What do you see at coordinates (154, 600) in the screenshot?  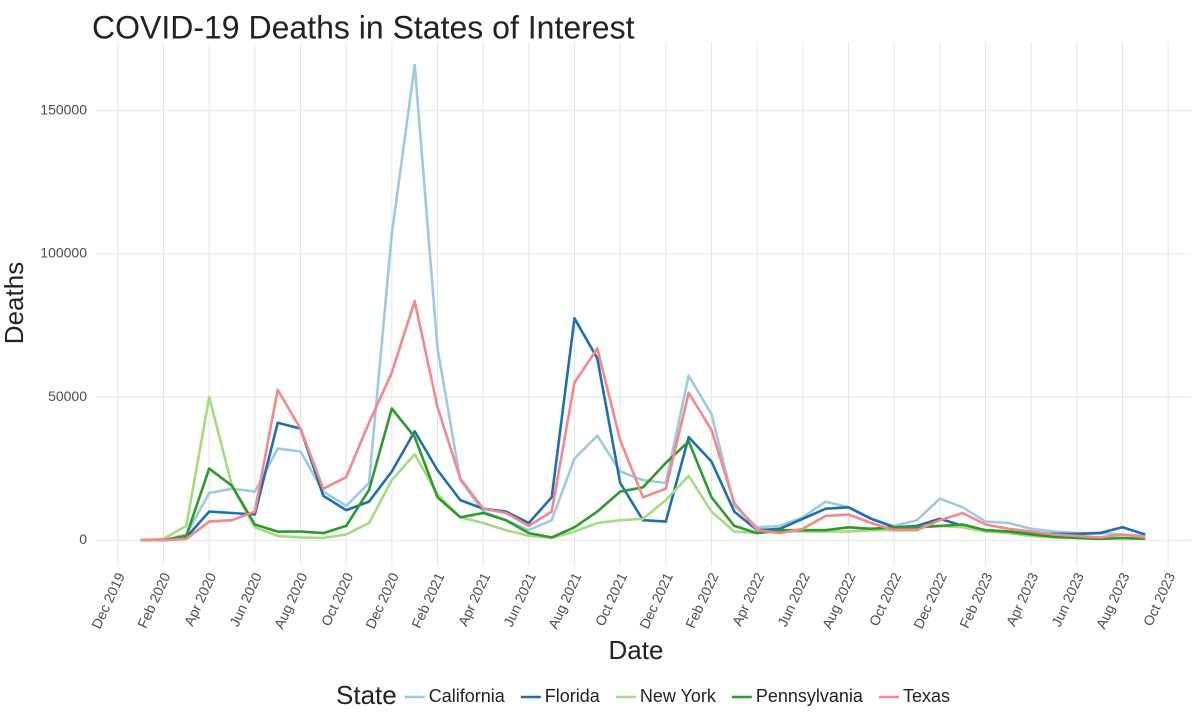 I see `x-tick-label: Feb 2020` at bounding box center [154, 600].